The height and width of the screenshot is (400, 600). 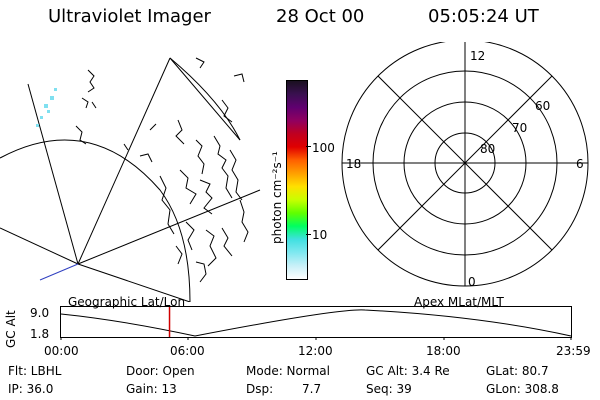 What do you see at coordinates (323, 148) in the screenshot?
I see `colorbar-tick-100: 100` at bounding box center [323, 148].